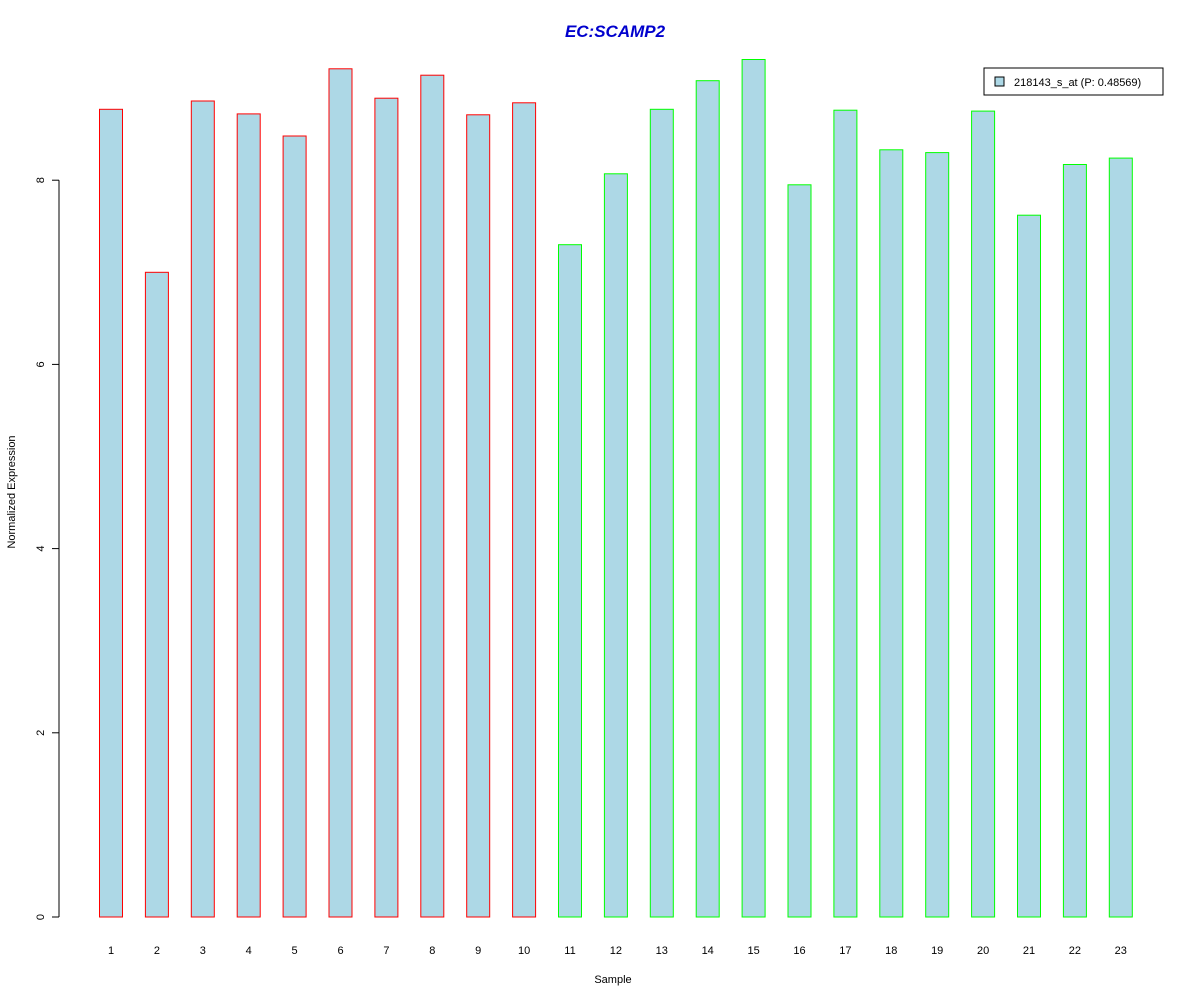 This screenshot has width=1200, height=1000. I want to click on legend-entry: 218143_s_at (P: 0.48569), so click(1077, 83).